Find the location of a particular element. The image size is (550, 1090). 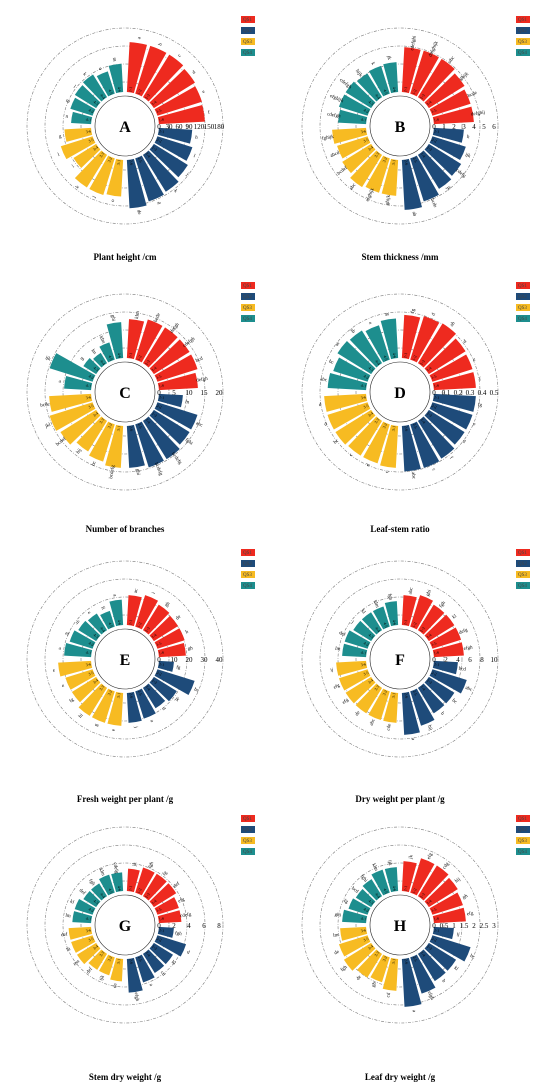

bar-data-label: cdefghi is located at coordinates (413, 43).